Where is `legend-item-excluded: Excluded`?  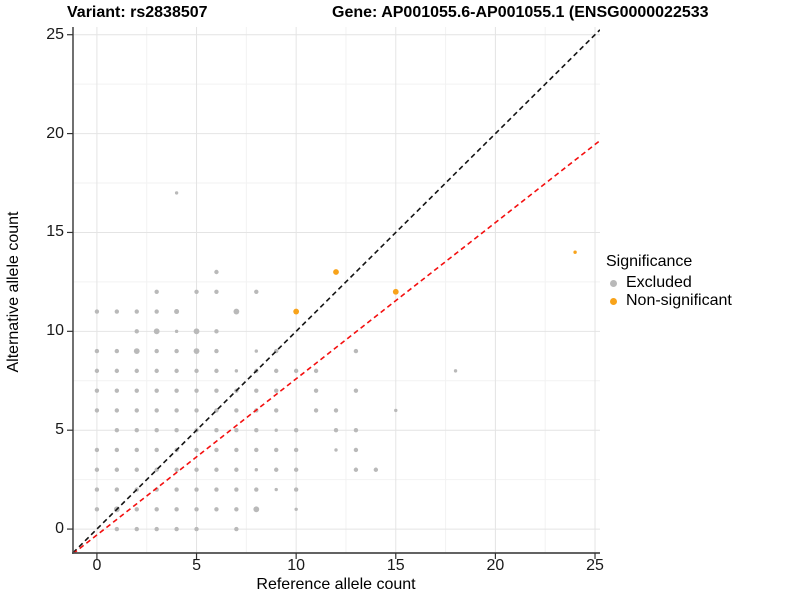
legend-item-excluded: Excluded is located at coordinates (702, 283).